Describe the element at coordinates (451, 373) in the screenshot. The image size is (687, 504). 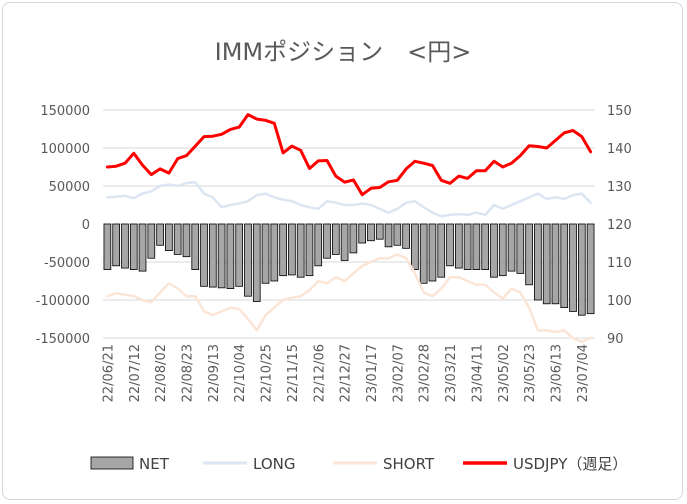
I see `x-tick-label: 23/03/21` at that location.